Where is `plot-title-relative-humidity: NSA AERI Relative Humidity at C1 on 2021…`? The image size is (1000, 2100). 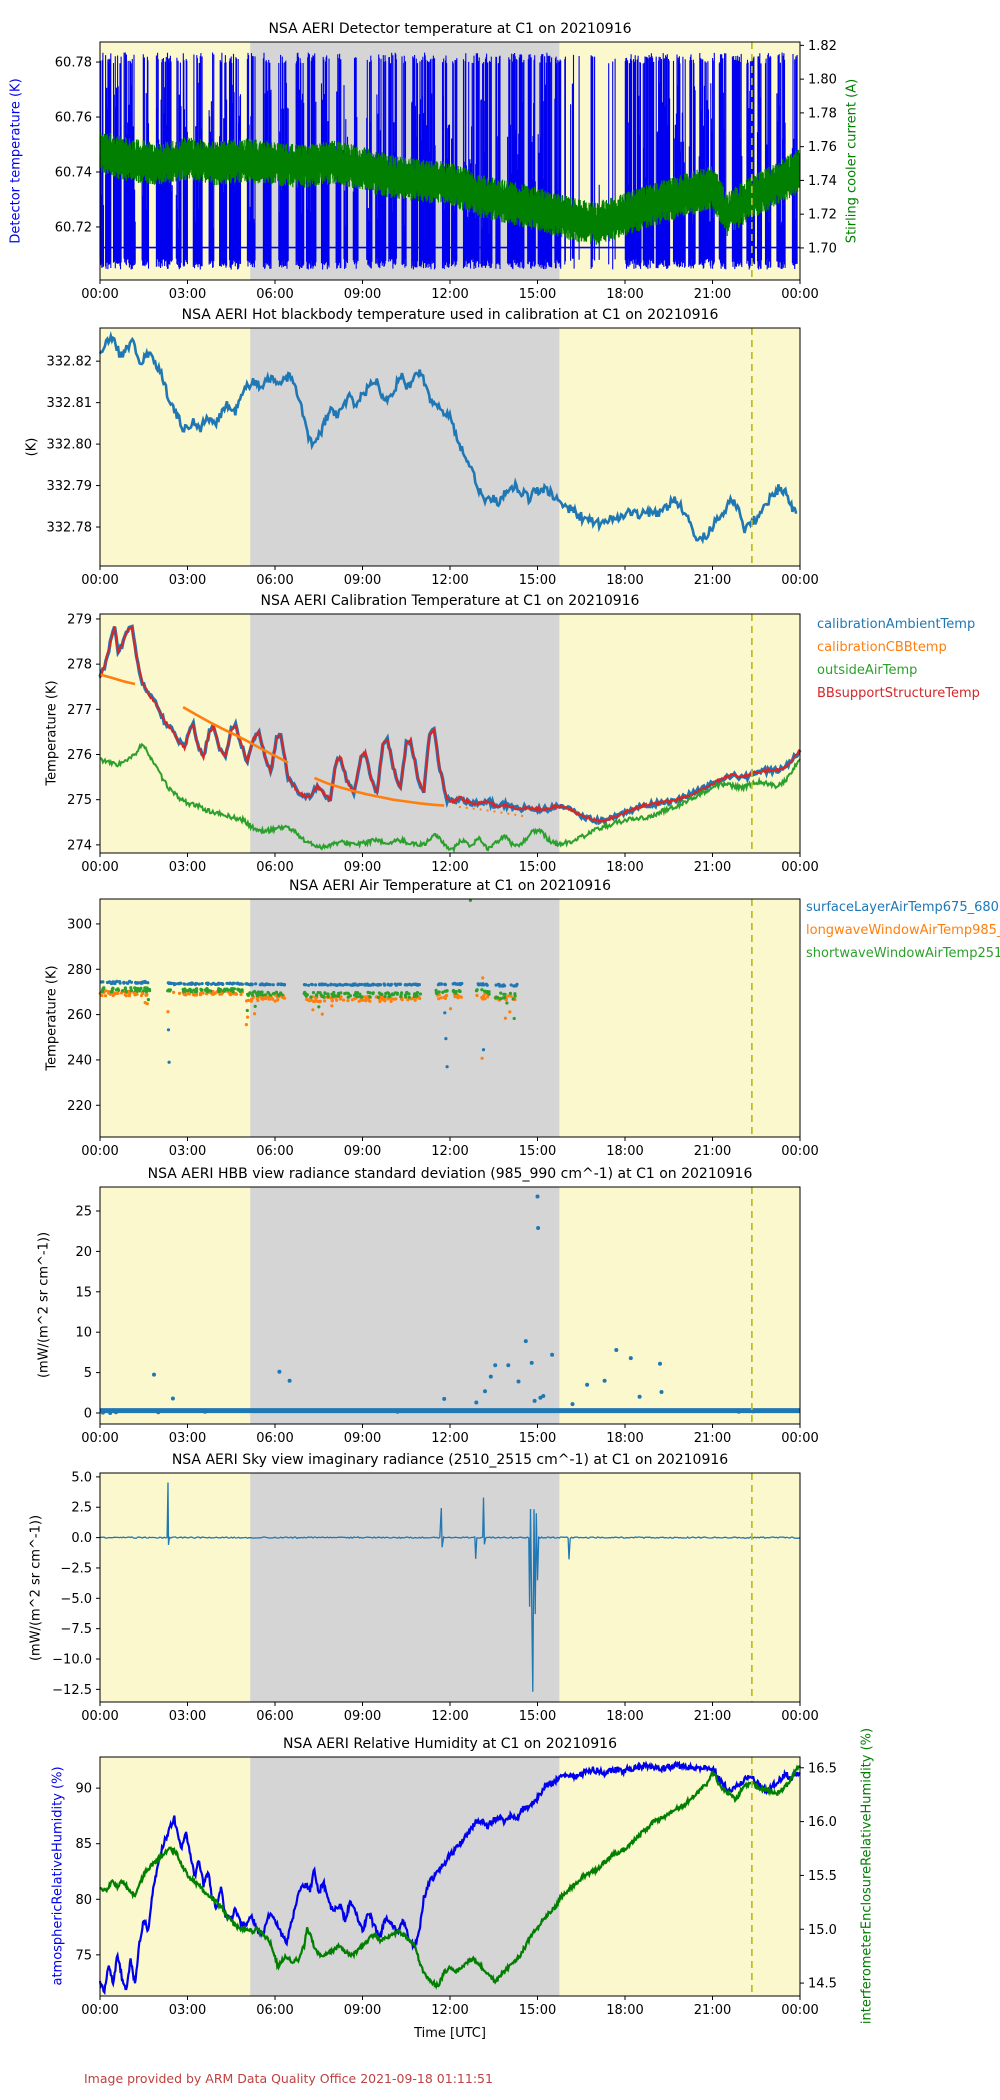 plot-title-relative-humidity: NSA AERI Relative Humidity at C1 on 2021… is located at coordinates (449, 1744).